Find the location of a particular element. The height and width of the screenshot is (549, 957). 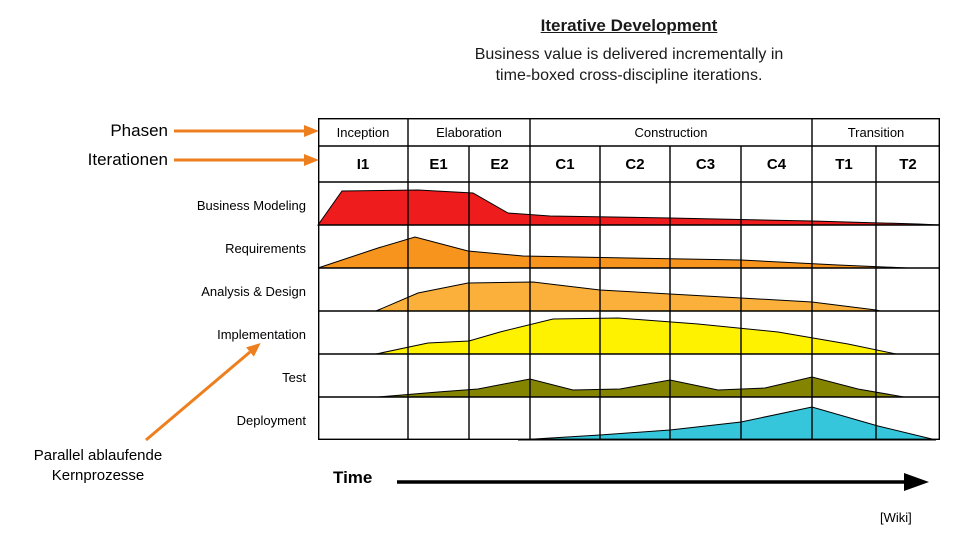

parallel-processes-arrow-icon is located at coordinates (203, 392).